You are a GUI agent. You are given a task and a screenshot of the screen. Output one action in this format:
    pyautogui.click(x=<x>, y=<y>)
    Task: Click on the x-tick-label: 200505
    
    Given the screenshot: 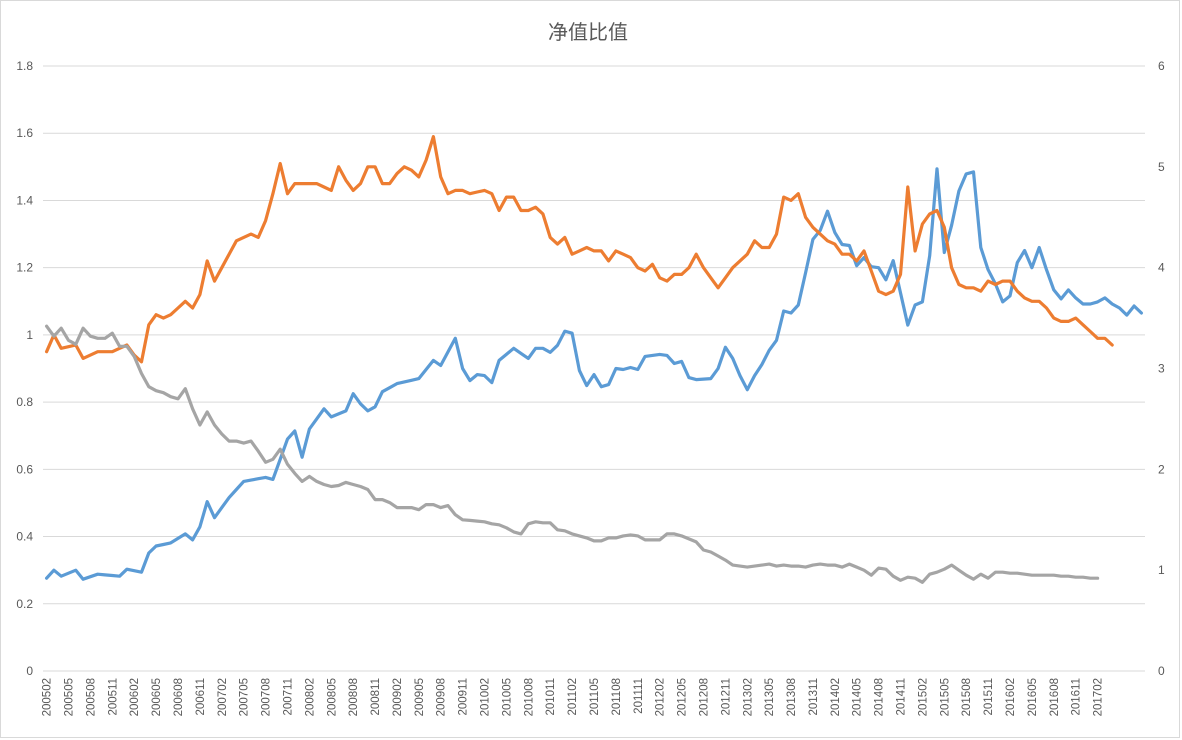 What is the action you would take?
    pyautogui.click(x=70, y=697)
    